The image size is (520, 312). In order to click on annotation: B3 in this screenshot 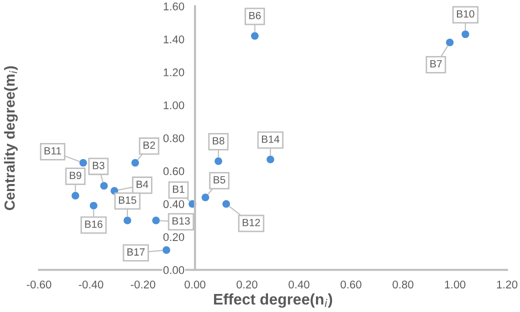, I will do `click(98, 166)`.